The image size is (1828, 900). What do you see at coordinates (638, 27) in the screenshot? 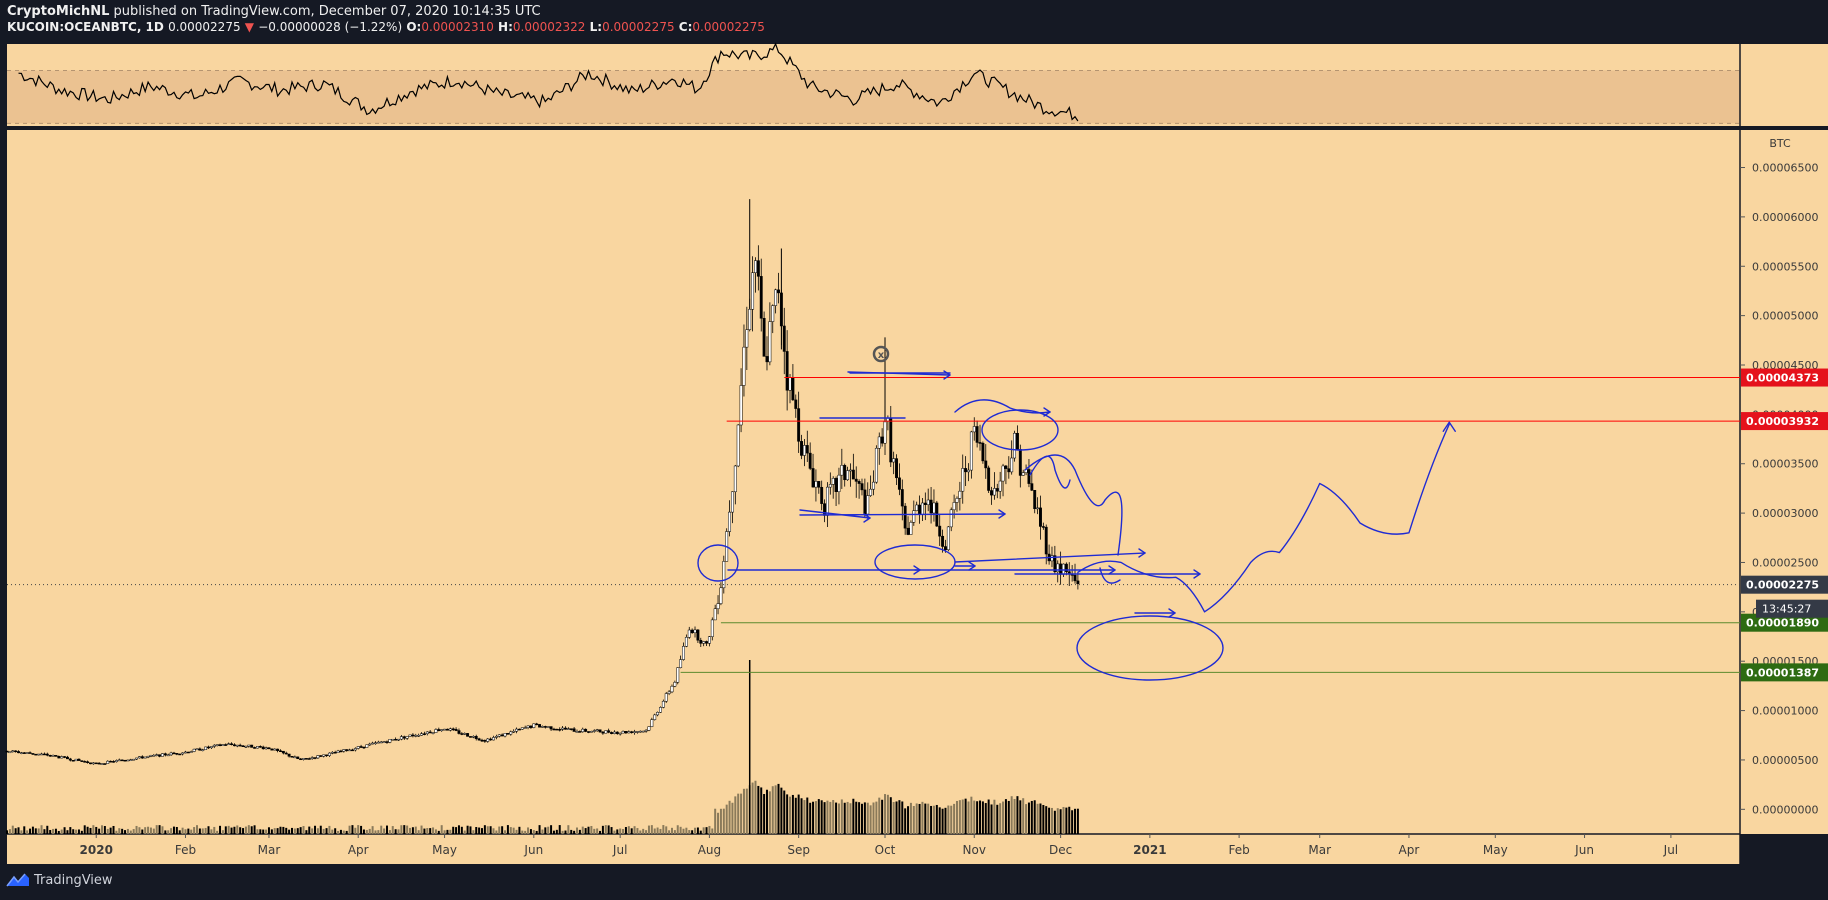
I see `low-value: 0.00002275` at bounding box center [638, 27].